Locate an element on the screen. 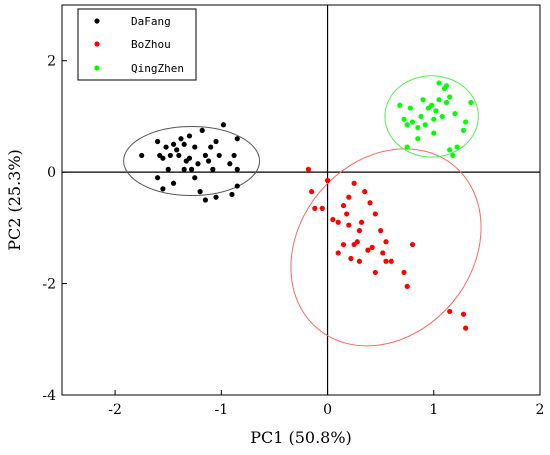  legend-marker-bozhou is located at coordinates (97, 44).